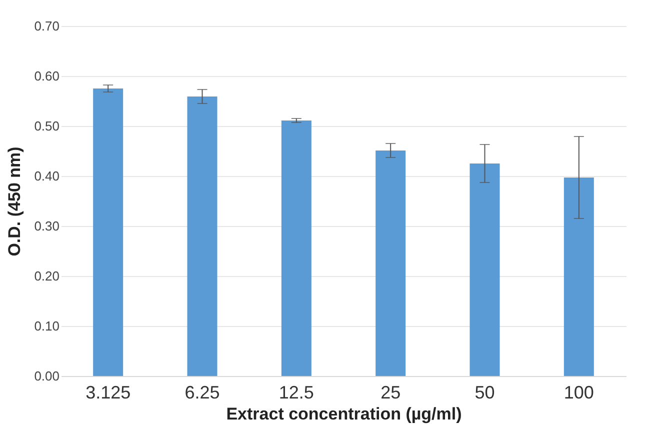 The image size is (653, 430). Describe the element at coordinates (47, 376) in the screenshot. I see `y-tick-label: 0.00` at that location.